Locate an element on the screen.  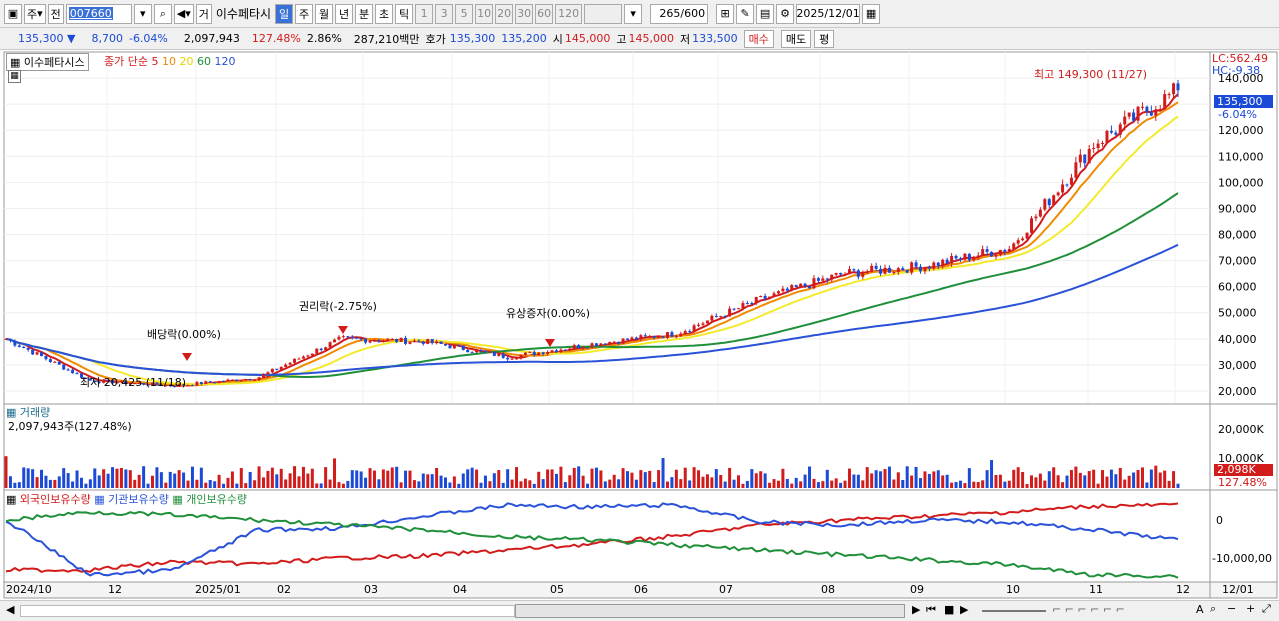
prev-button: 전 is located at coordinates (55, 13).